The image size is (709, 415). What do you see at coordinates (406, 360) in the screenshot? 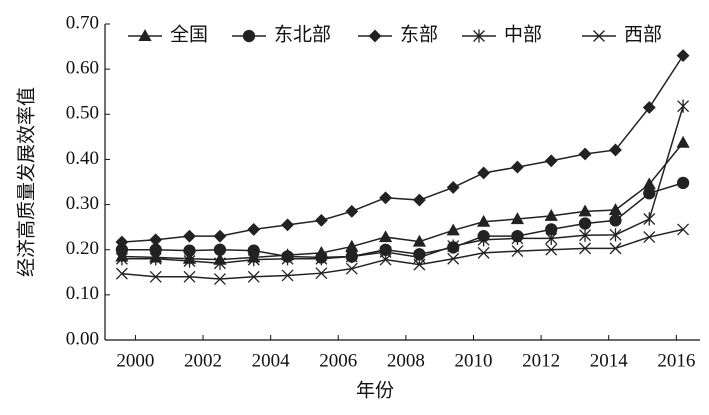
I see `x-tick-label: 2008` at bounding box center [406, 360].